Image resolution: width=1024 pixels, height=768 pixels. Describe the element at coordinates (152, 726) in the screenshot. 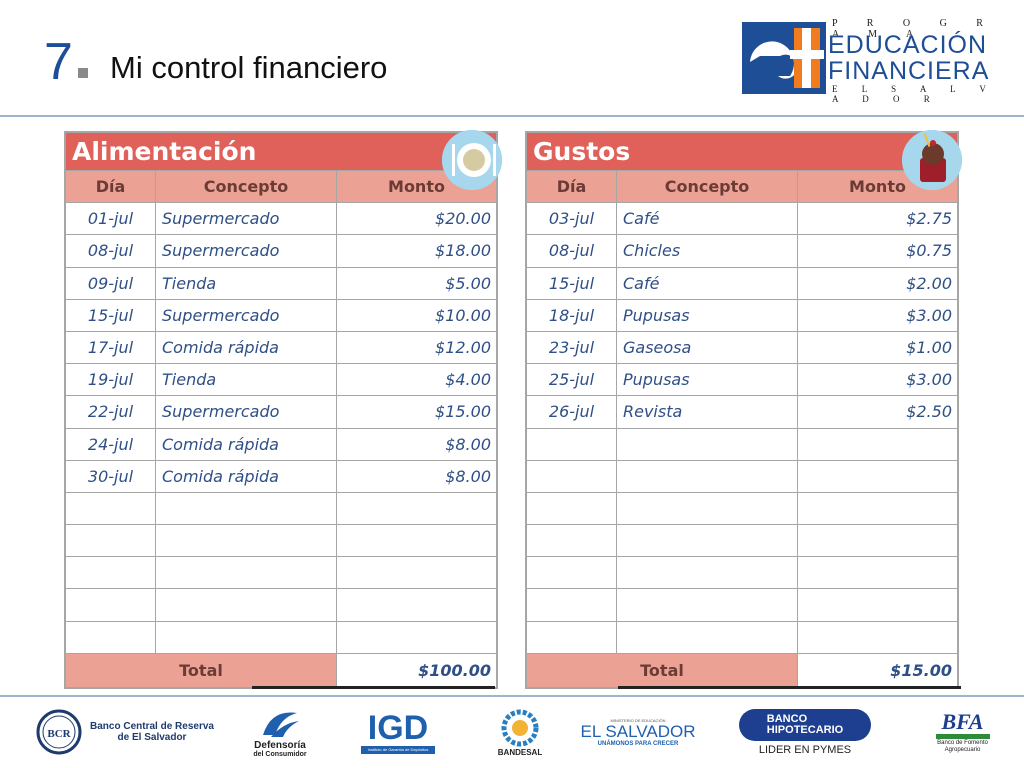

I see `bcr-line1: Banco Central de Reserva` at that location.